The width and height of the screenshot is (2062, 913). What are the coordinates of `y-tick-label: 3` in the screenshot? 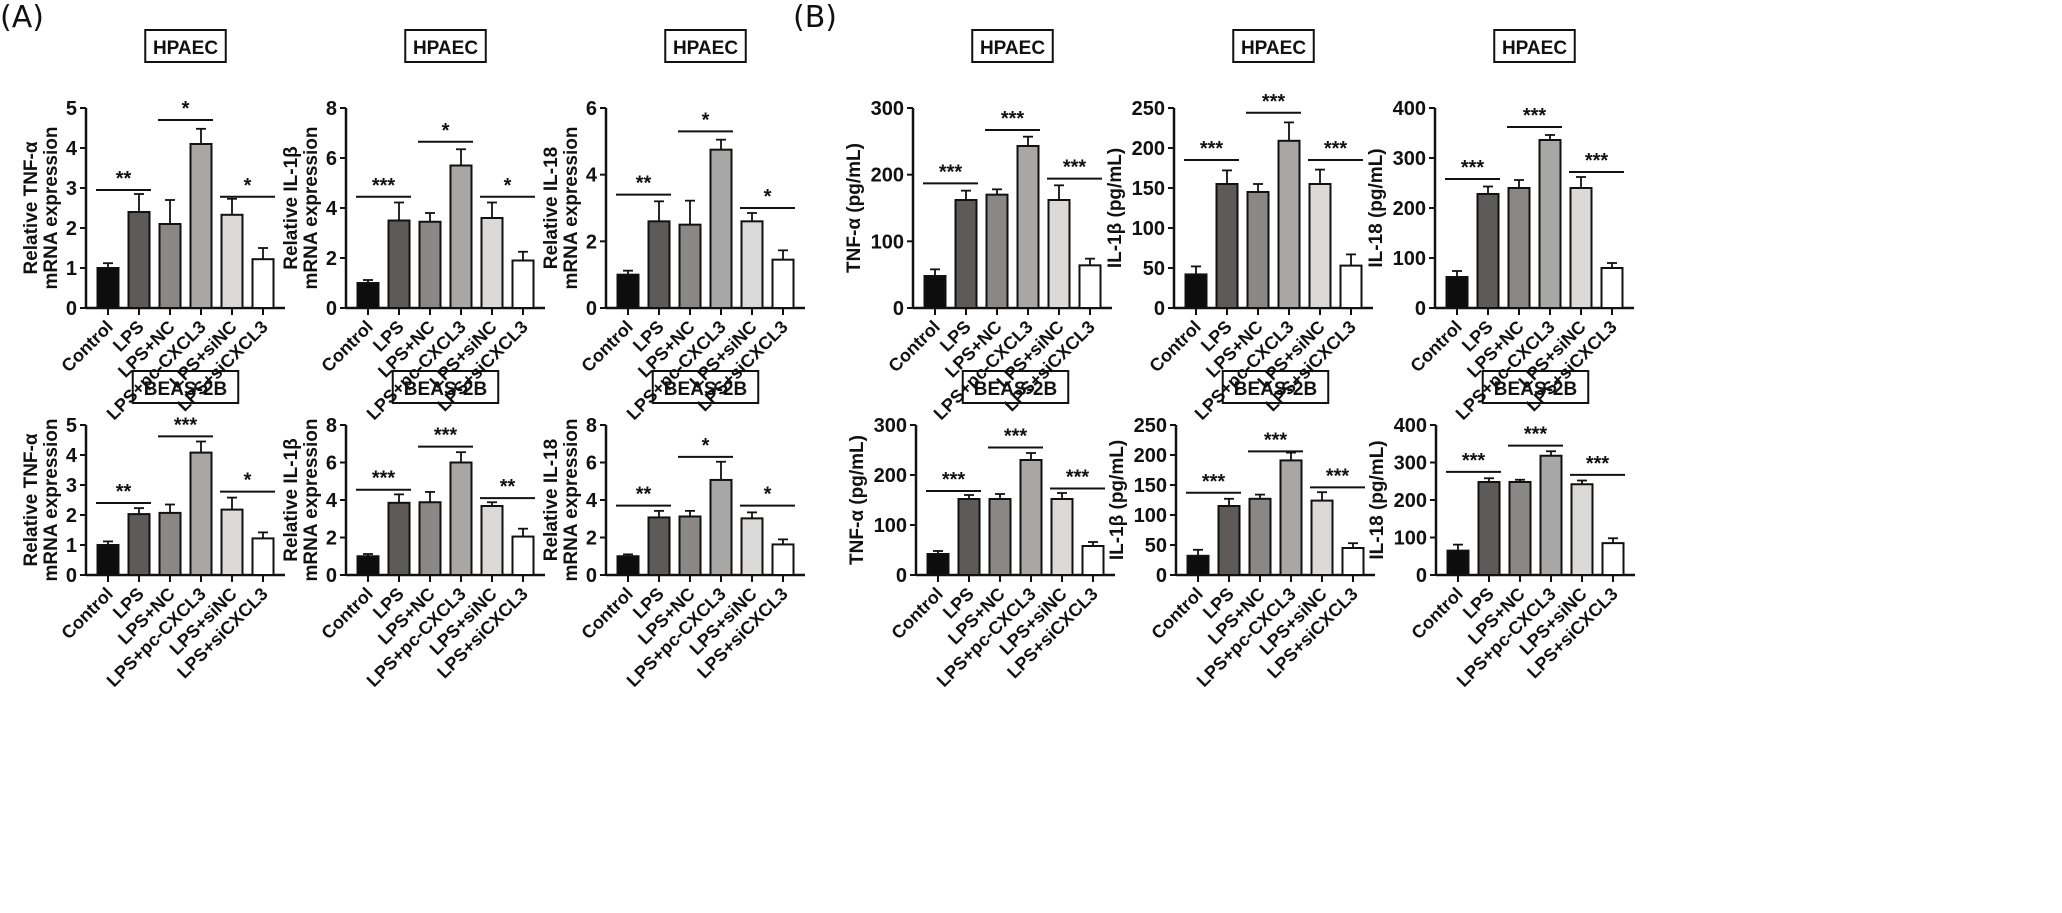 It's located at (71, 486).